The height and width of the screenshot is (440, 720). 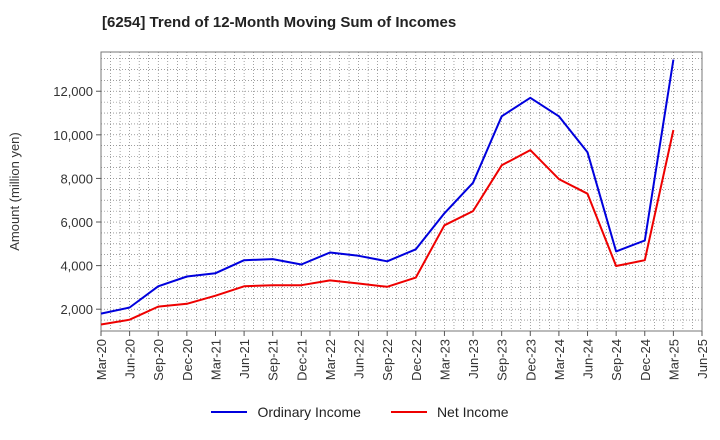 What do you see at coordinates (502, 360) in the screenshot?
I see `x-tick-label: Sep-23` at bounding box center [502, 360].